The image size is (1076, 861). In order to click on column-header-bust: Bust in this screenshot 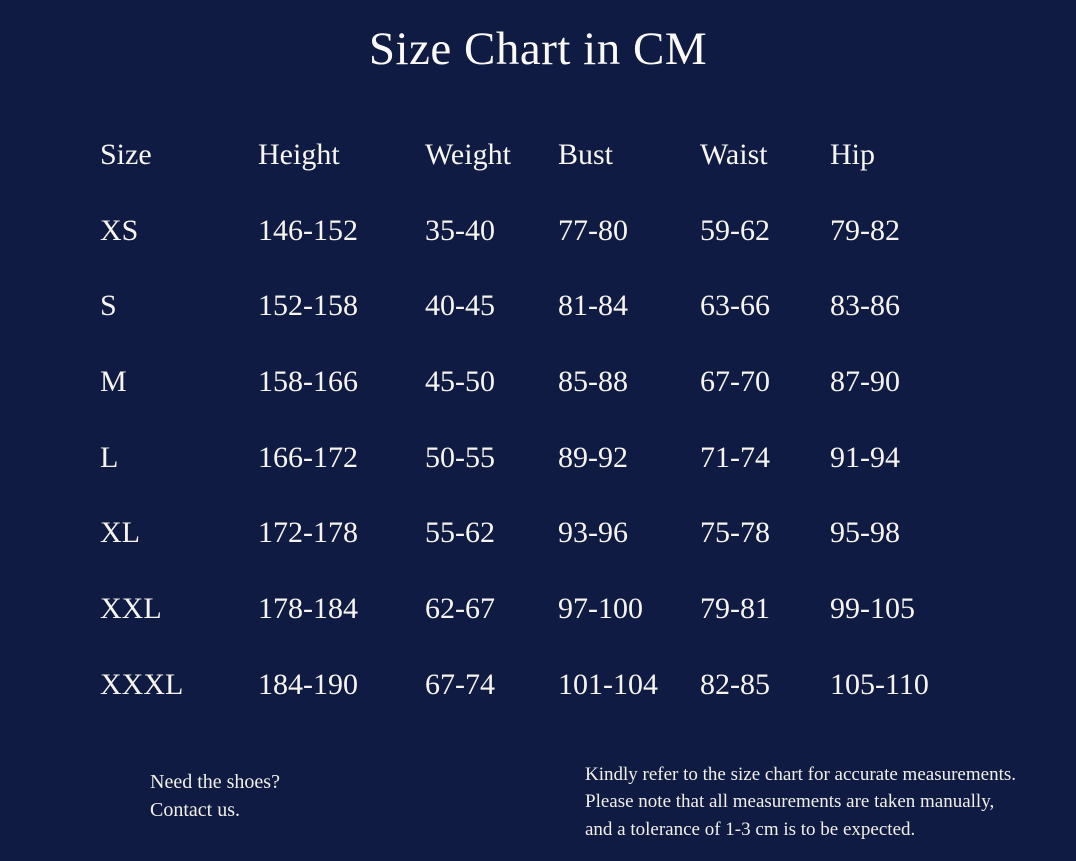, I will do `click(586, 154)`.